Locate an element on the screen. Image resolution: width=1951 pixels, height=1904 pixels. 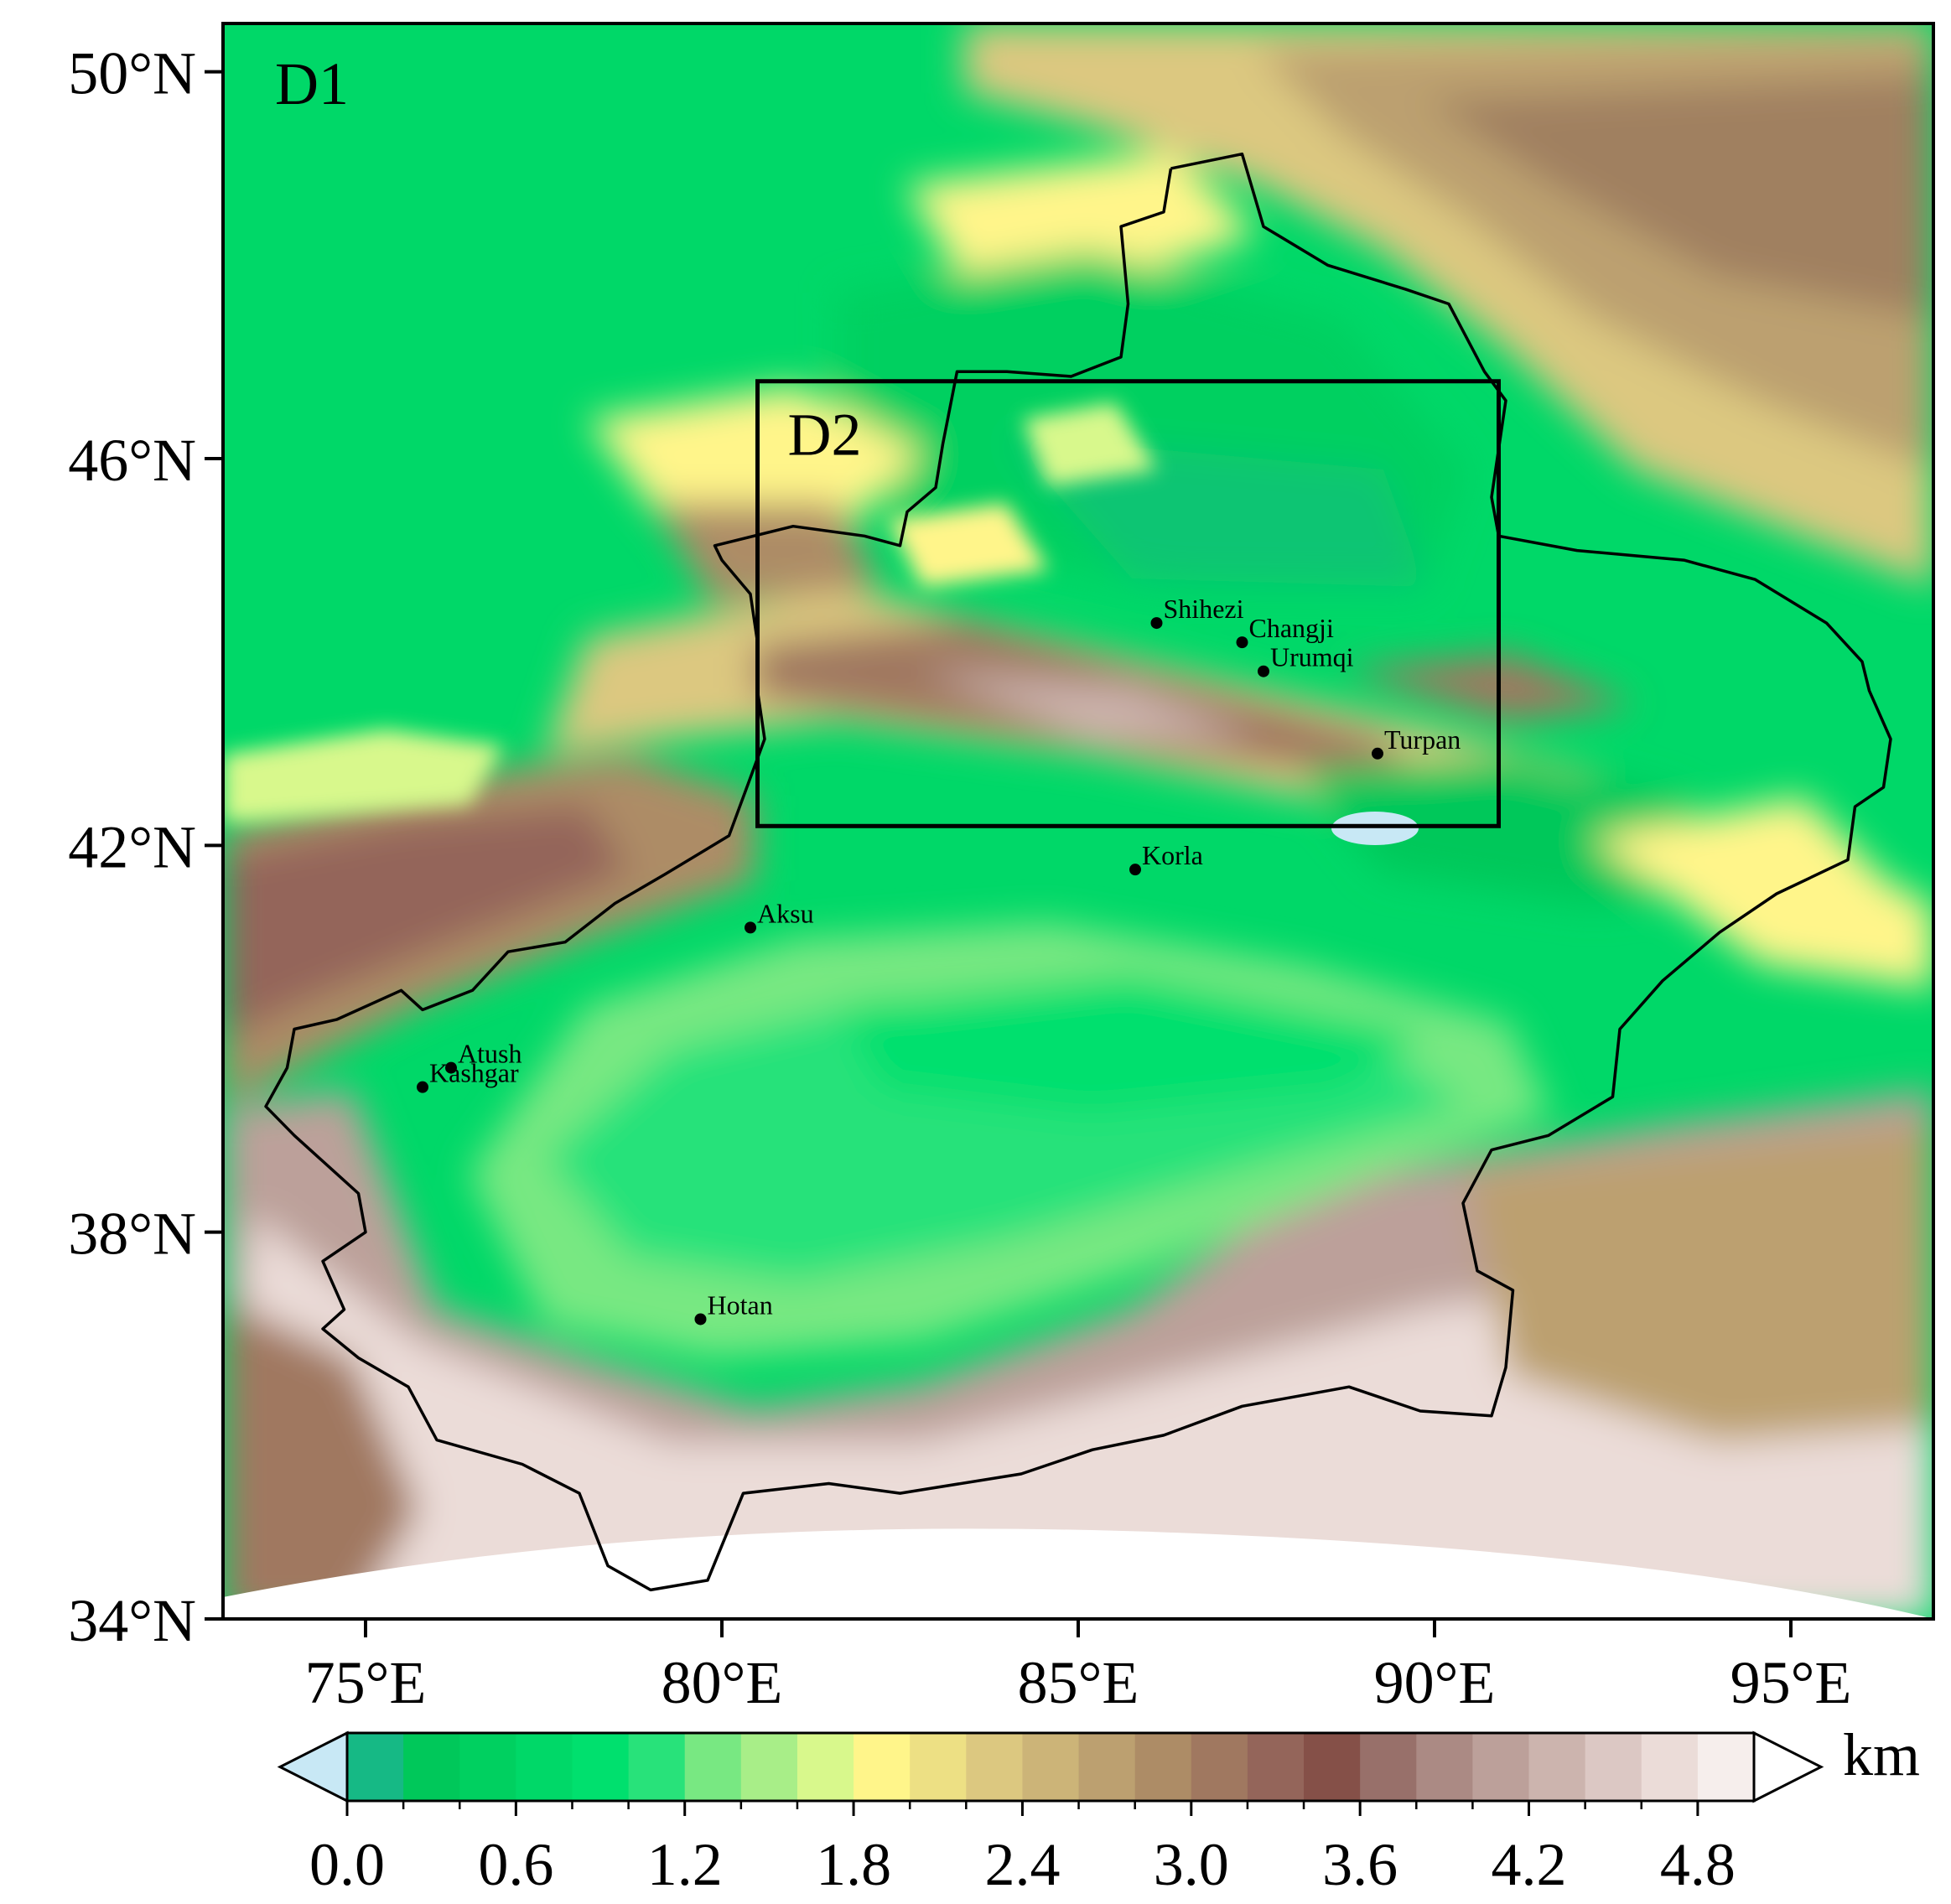
city-shihezi: Shihezi is located at coordinates (1197, 612).